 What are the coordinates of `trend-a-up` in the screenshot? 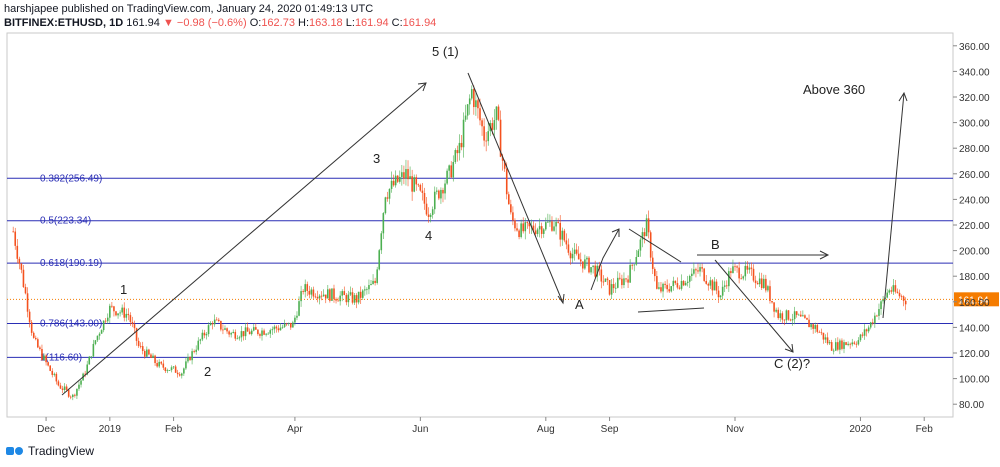 It's located at (605, 259).